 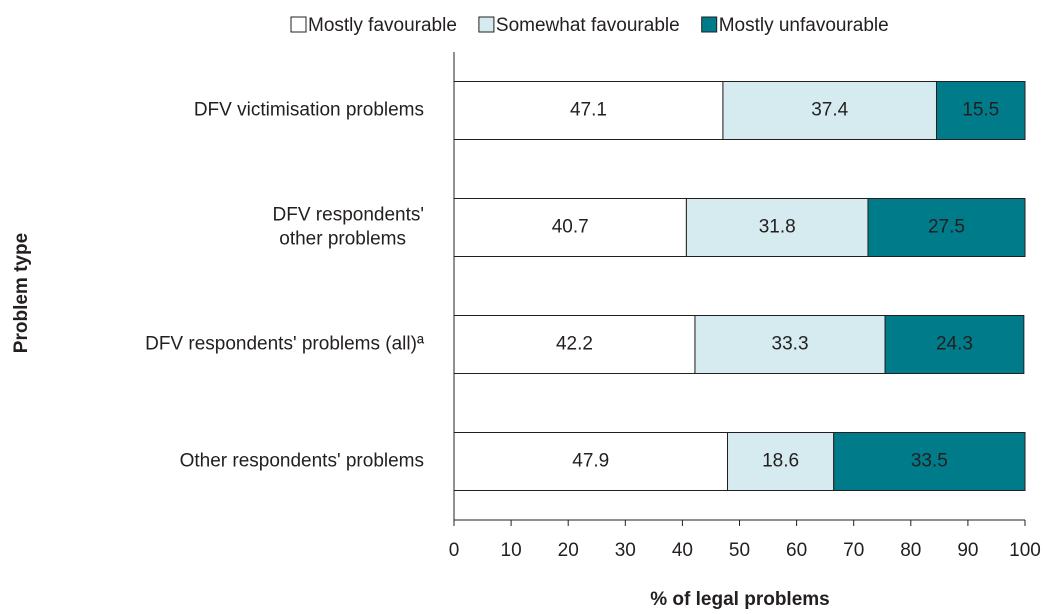 I want to click on x-tick-label: 80, so click(x=910, y=550).